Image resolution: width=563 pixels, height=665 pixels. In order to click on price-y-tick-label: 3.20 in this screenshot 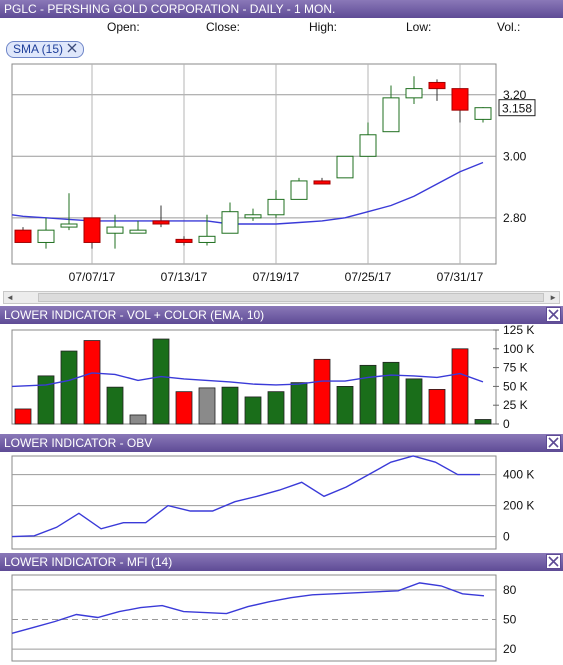, I will do `click(515, 95)`.